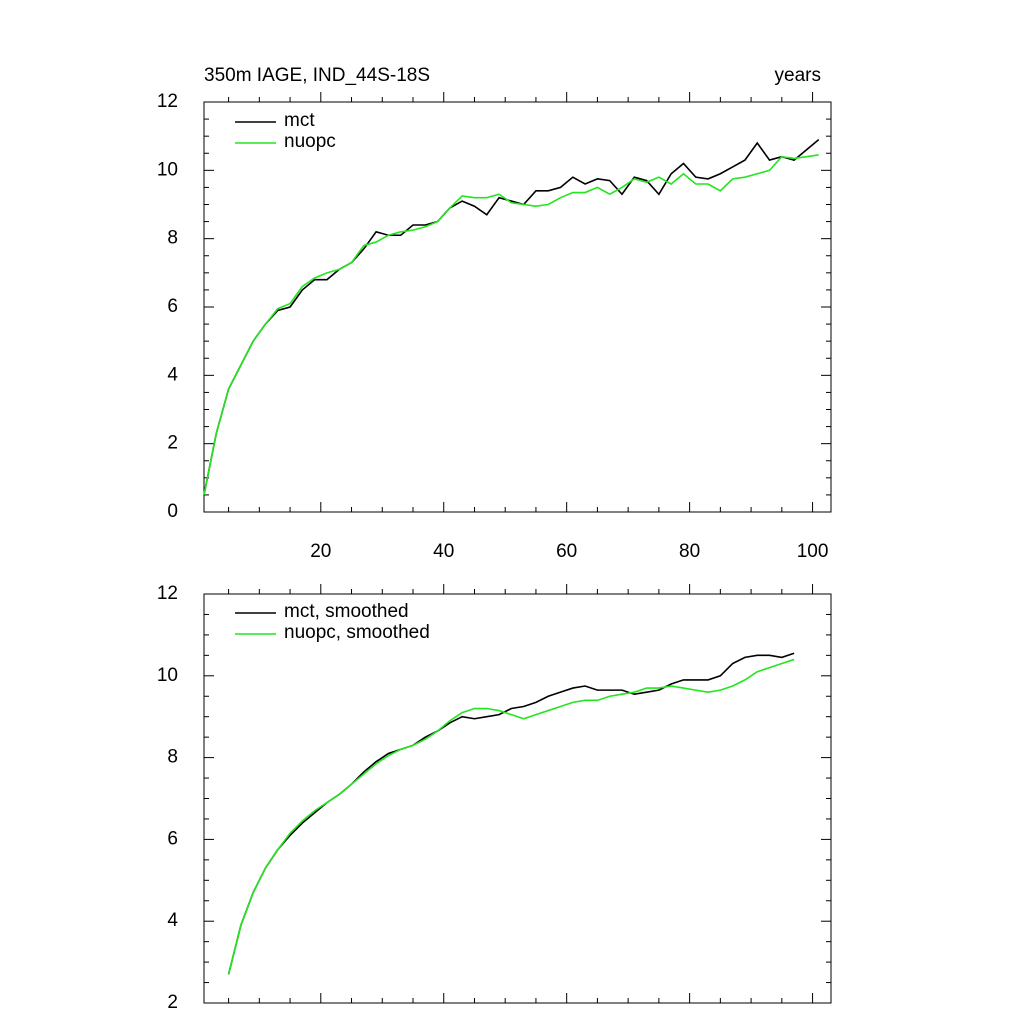 Image resolution: width=1024 pixels, height=1024 pixels. Describe the element at coordinates (299, 120) in the screenshot. I see `legend-label: mct` at that location.